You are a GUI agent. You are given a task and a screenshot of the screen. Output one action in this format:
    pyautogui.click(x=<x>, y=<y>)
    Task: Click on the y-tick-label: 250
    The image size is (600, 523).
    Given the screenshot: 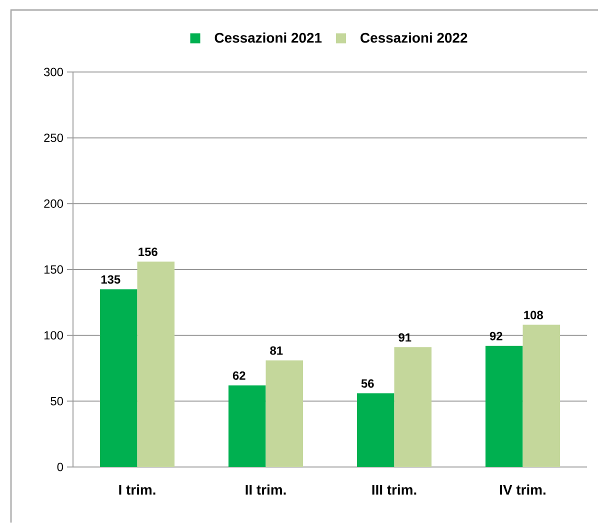 What is the action you would take?
    pyautogui.click(x=54, y=138)
    